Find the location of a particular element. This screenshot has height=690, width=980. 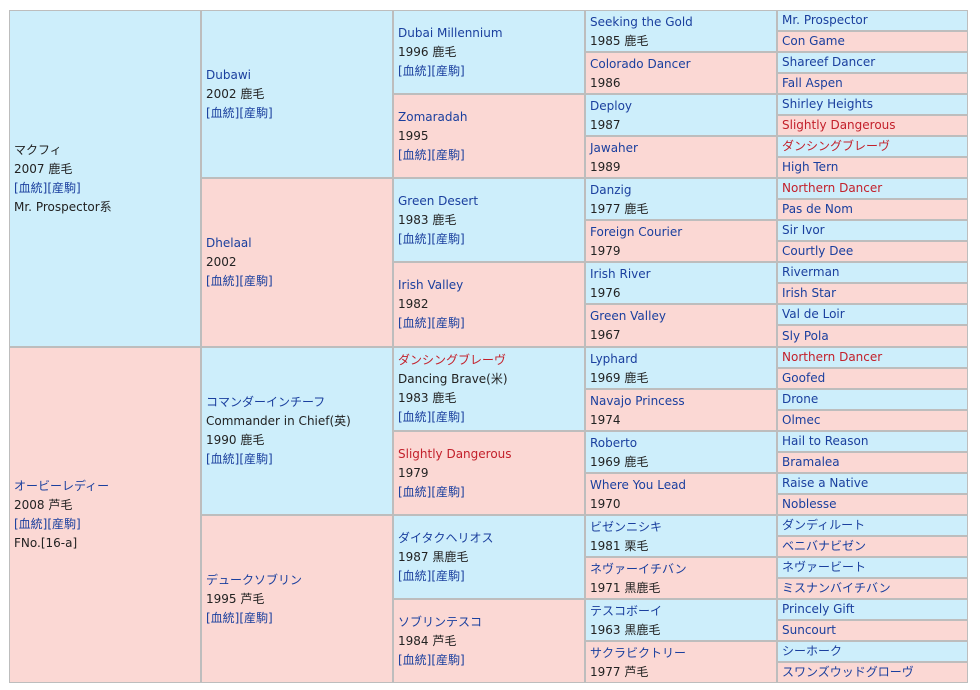

horse-name-link: ソブリンテスコ is located at coordinates (440, 621).